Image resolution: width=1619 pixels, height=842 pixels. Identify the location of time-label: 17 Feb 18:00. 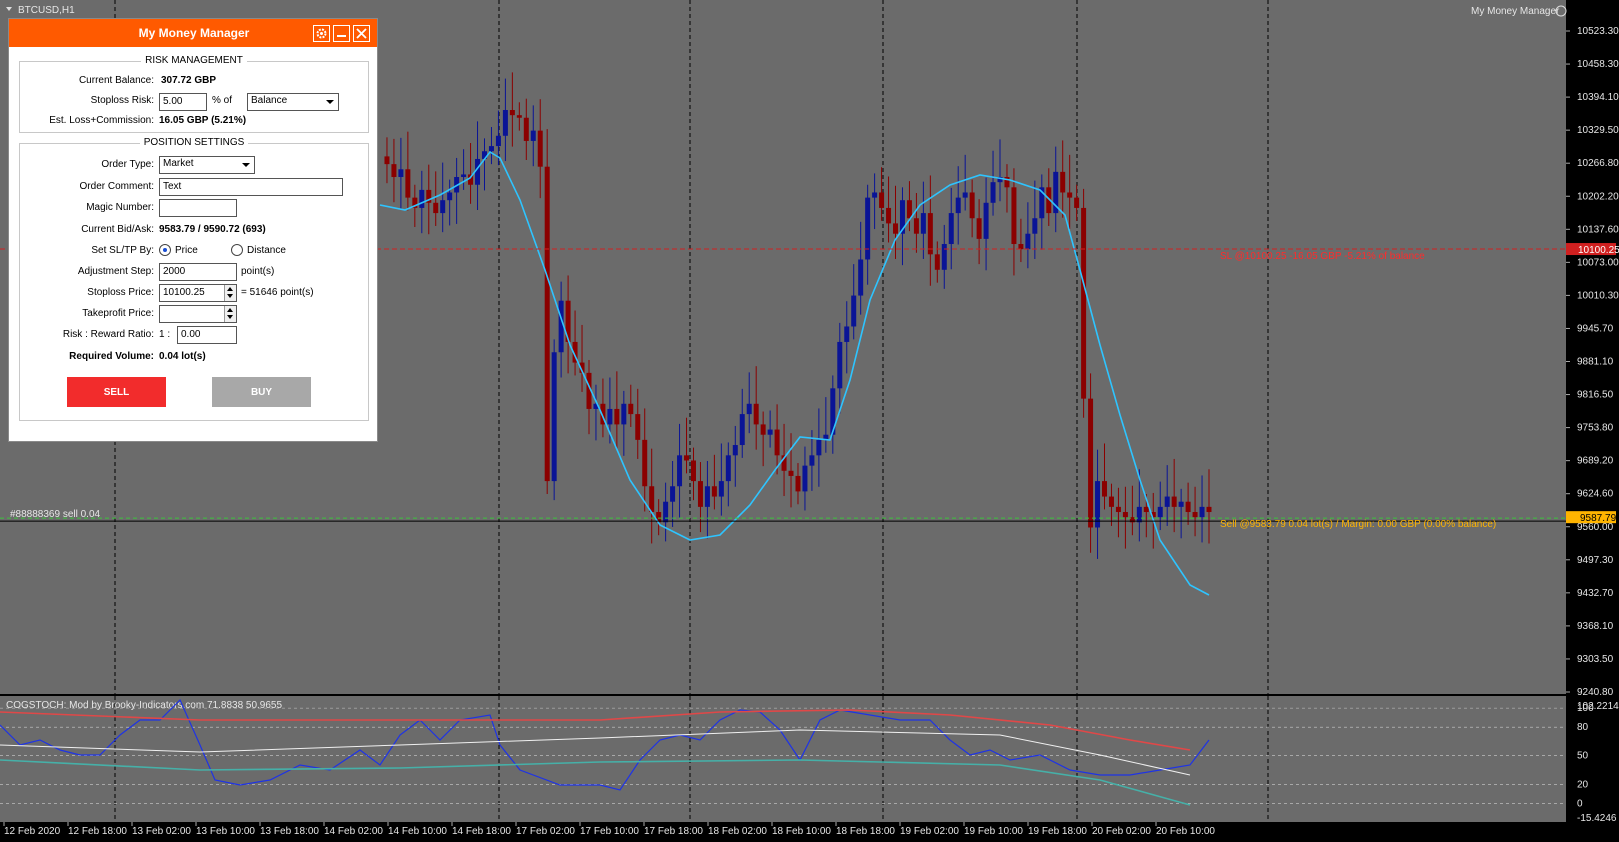
(673, 831).